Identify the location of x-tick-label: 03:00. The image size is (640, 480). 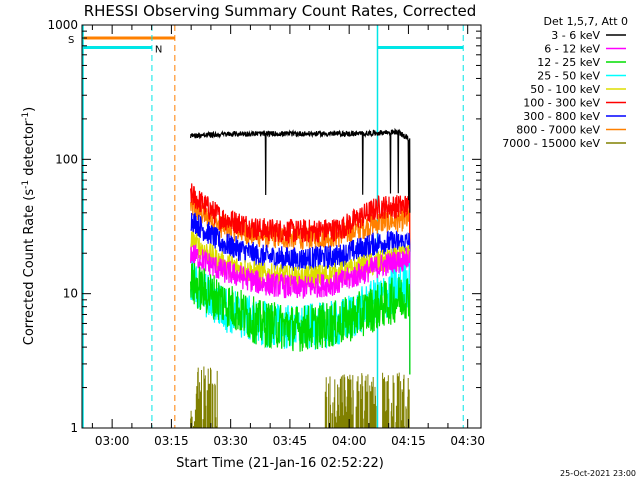
(112, 441).